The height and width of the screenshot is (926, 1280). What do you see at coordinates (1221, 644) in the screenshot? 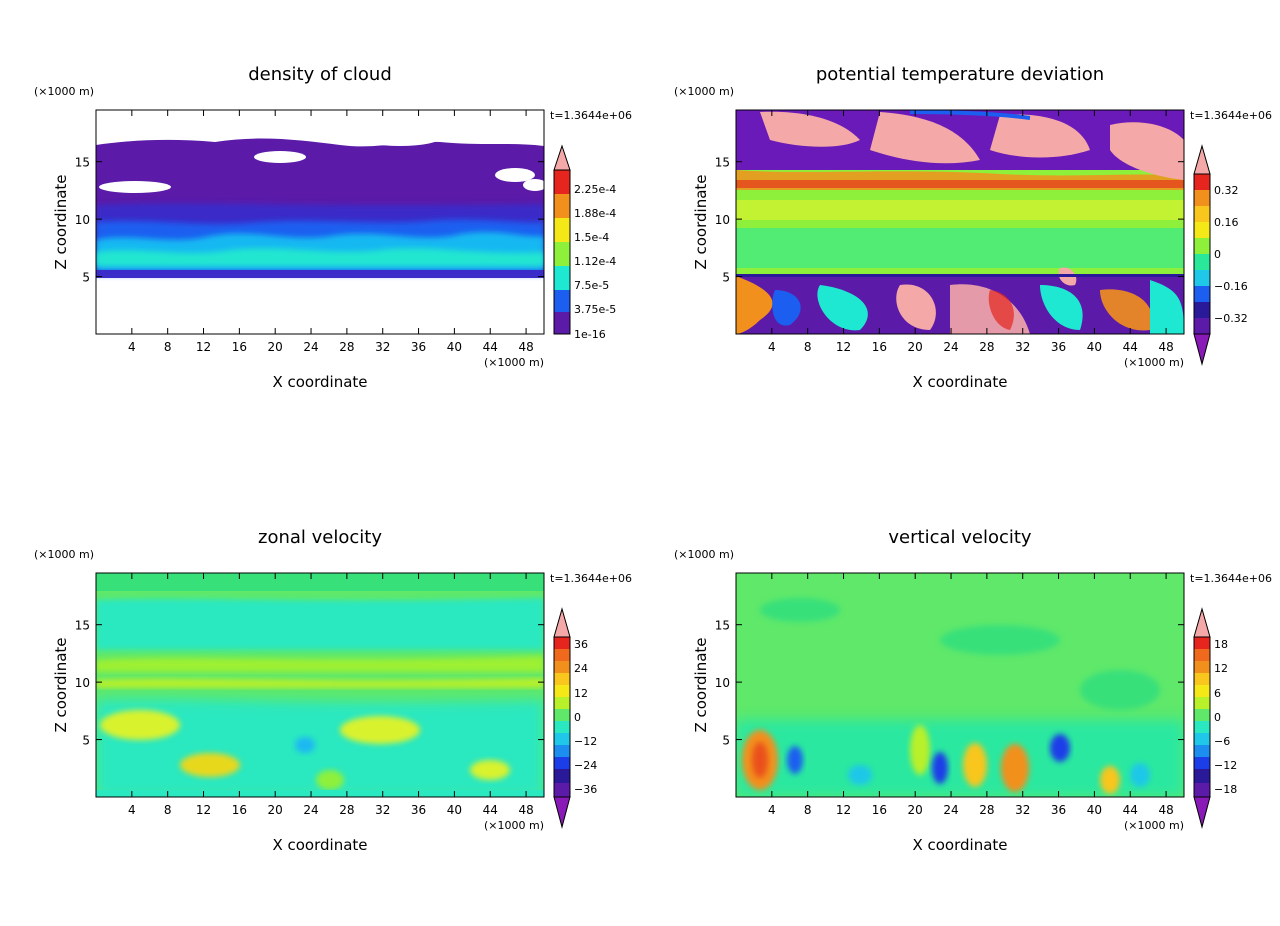
I see `colorbar-label: 18` at bounding box center [1221, 644].